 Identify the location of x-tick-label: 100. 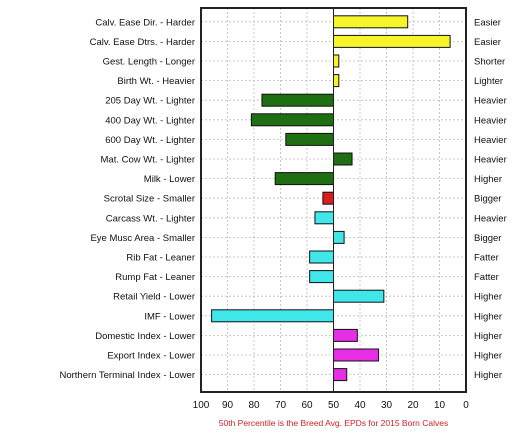
(201, 405).